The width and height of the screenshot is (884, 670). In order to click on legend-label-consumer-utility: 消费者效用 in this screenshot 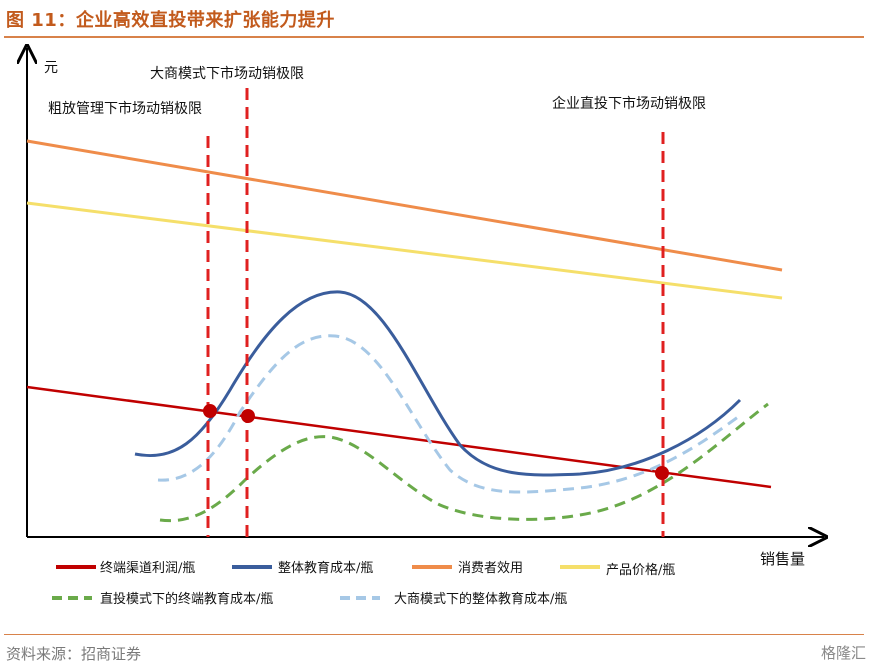, I will do `click(490, 568)`.